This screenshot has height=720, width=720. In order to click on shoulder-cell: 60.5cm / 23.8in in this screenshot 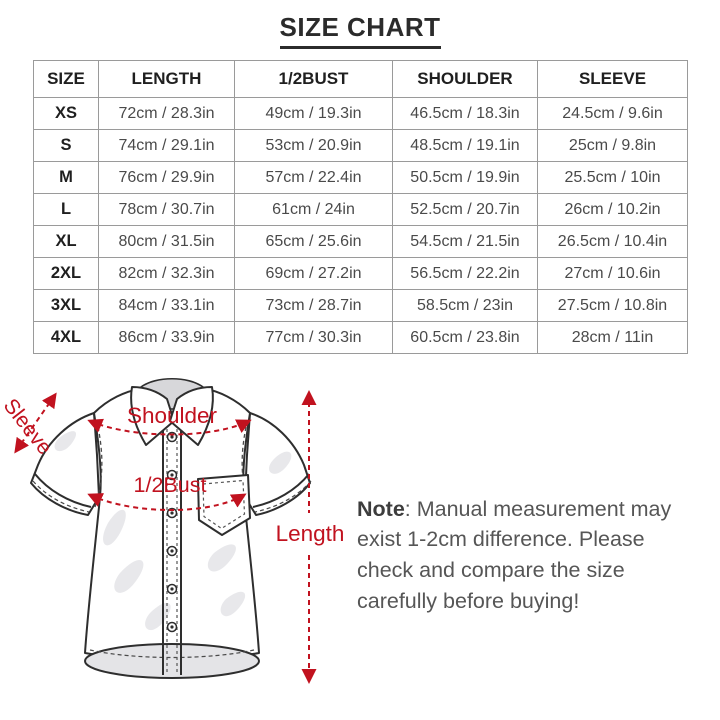, I will do `click(465, 337)`.